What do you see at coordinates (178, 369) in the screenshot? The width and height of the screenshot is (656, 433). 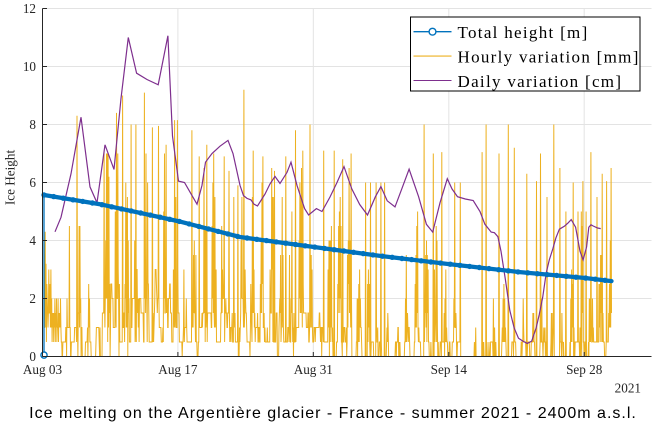 I see `svg-text: Aug 17` at bounding box center [178, 369].